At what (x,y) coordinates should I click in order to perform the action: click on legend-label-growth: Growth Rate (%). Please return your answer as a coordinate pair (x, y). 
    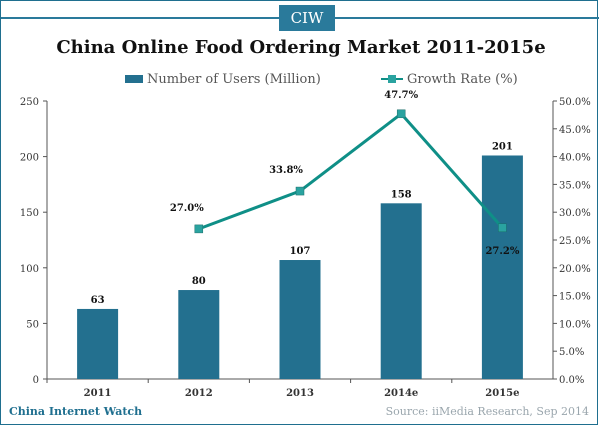
    Looking at the image, I should click on (462, 79).